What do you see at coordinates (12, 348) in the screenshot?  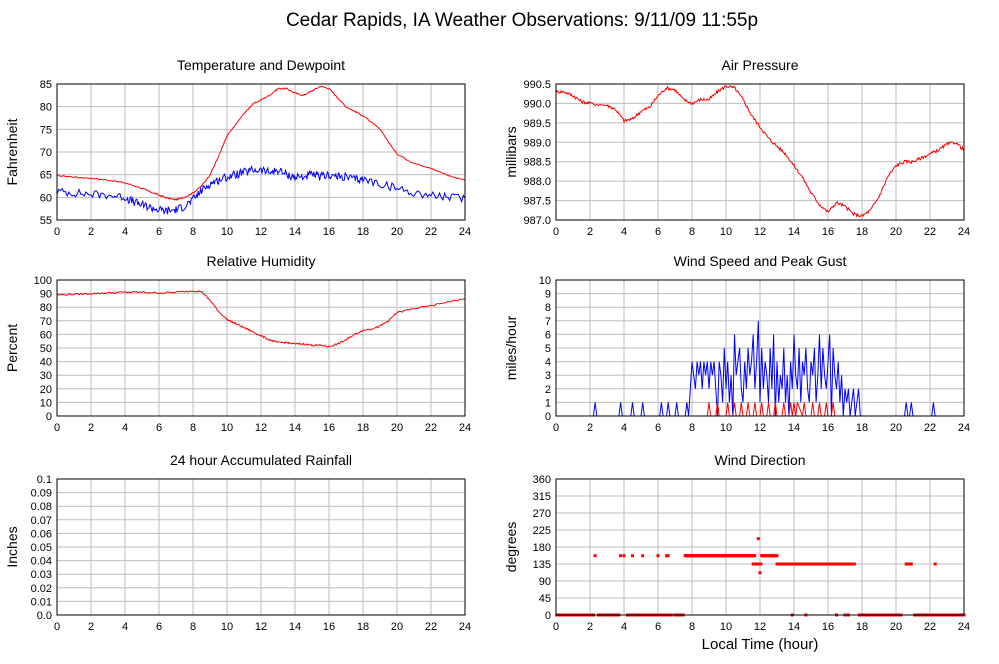 I see `y-axis-label: Percent` at bounding box center [12, 348].